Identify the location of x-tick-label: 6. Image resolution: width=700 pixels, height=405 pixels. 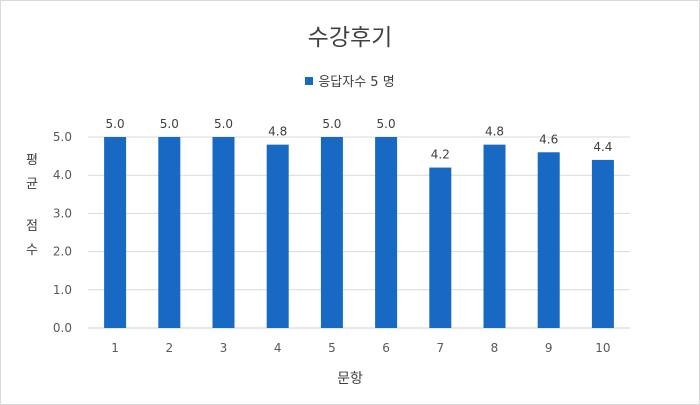
(386, 348).